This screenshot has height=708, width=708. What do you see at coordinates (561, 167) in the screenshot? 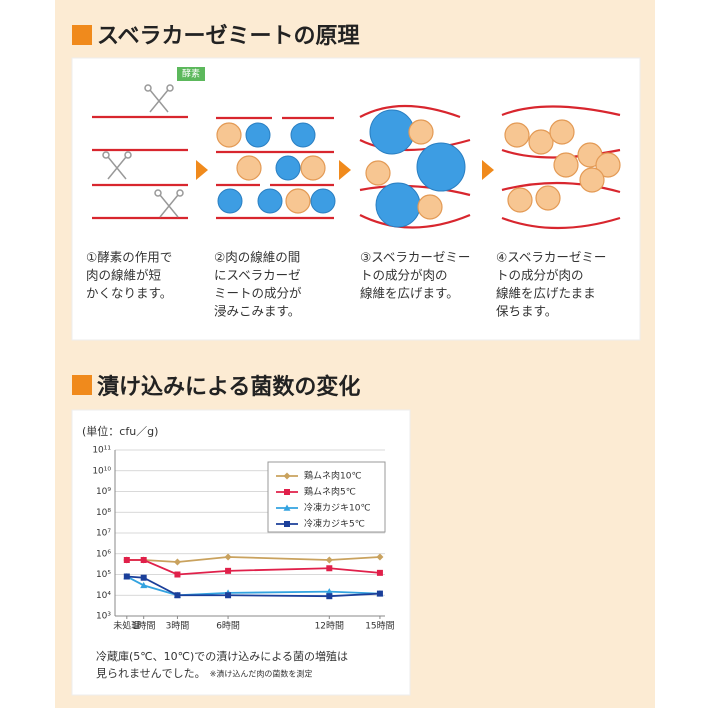
I see `step-4-graphic` at bounding box center [561, 167].